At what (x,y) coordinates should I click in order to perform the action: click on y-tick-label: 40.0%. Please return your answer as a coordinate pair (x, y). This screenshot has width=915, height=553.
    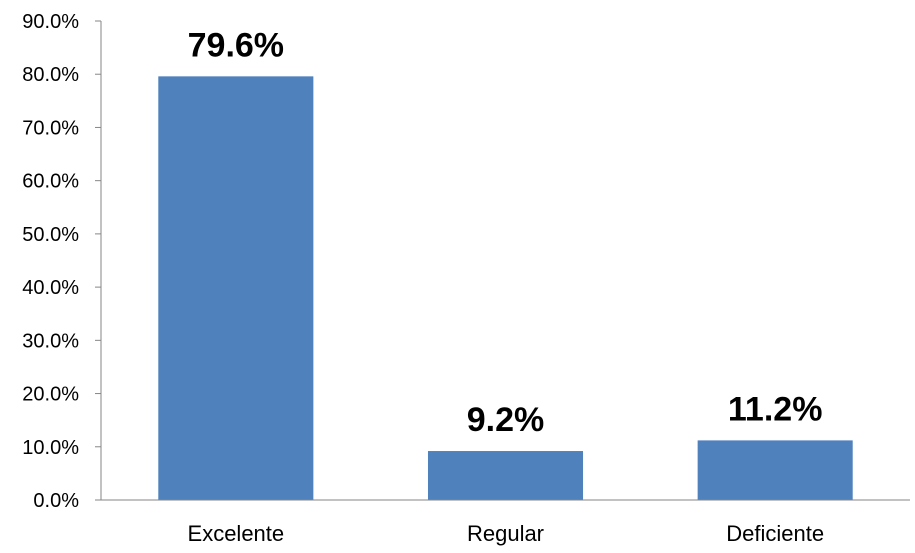
    Looking at the image, I should click on (50, 288).